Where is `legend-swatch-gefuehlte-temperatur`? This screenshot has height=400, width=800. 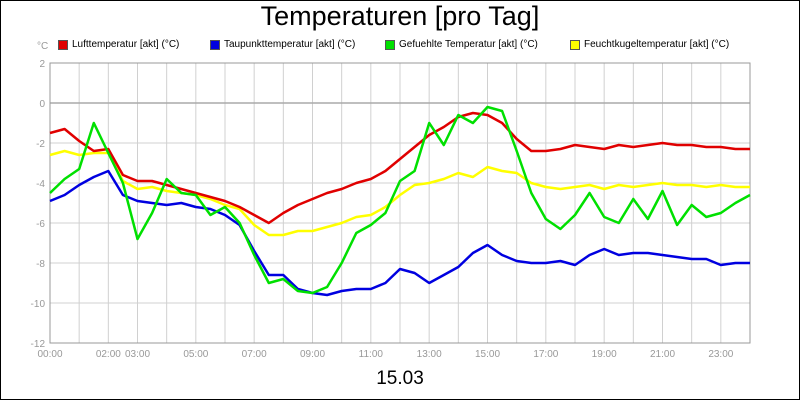
legend-swatch-gefuehlte-temperatur is located at coordinates (390, 44).